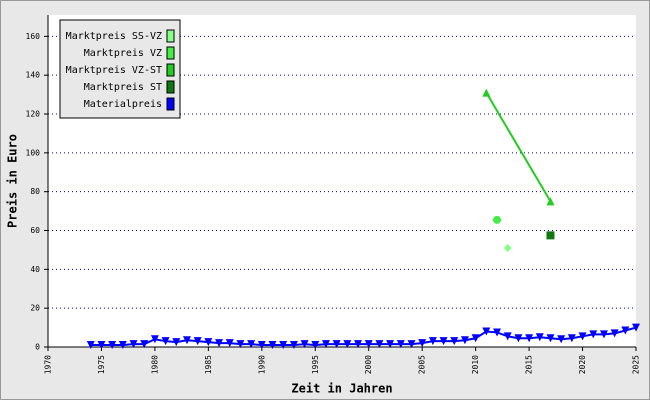 The image size is (650, 400). What do you see at coordinates (33, 152) in the screenshot?
I see `y-tick-label: 100` at bounding box center [33, 152].